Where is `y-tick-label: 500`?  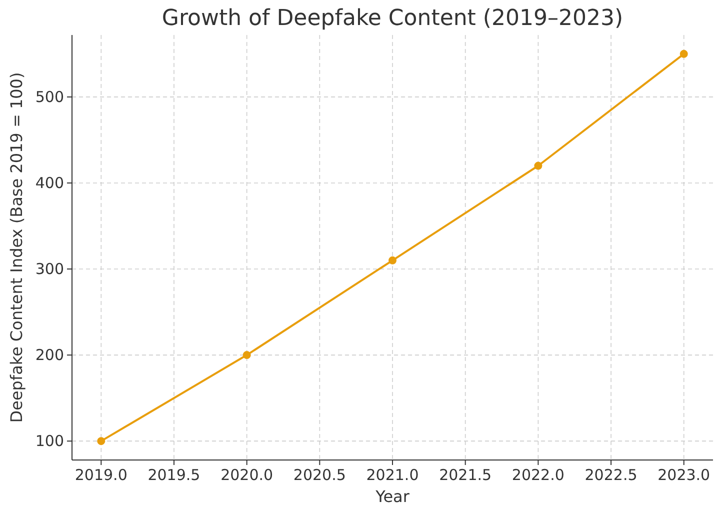
y-tick-label: 500 is located at coordinates (49, 97).